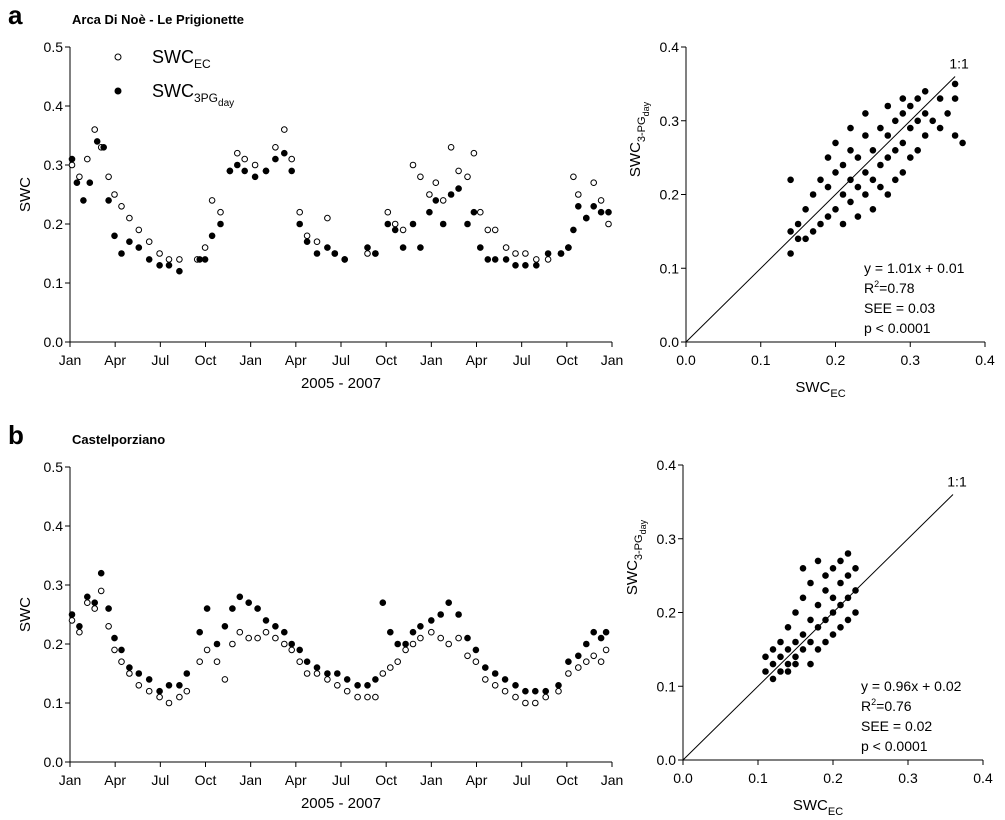 The image size is (1005, 820). I want to click on y-tick-label: 0.5, so click(54, 467).